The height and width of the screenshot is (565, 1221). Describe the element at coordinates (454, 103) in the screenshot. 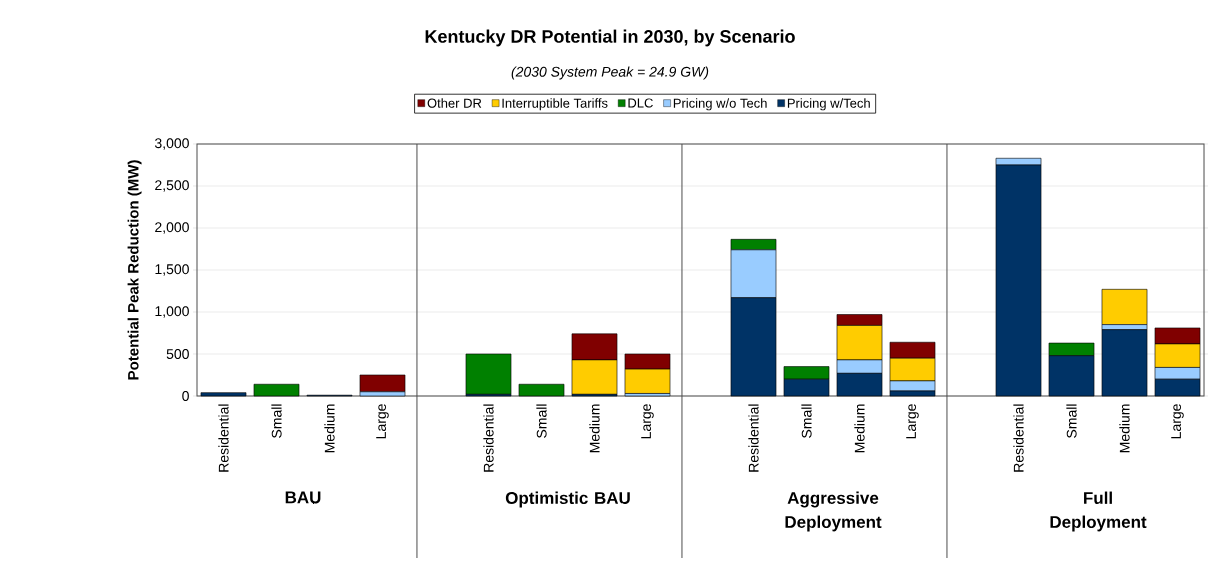

I see `legend-label: Other DR` at that location.